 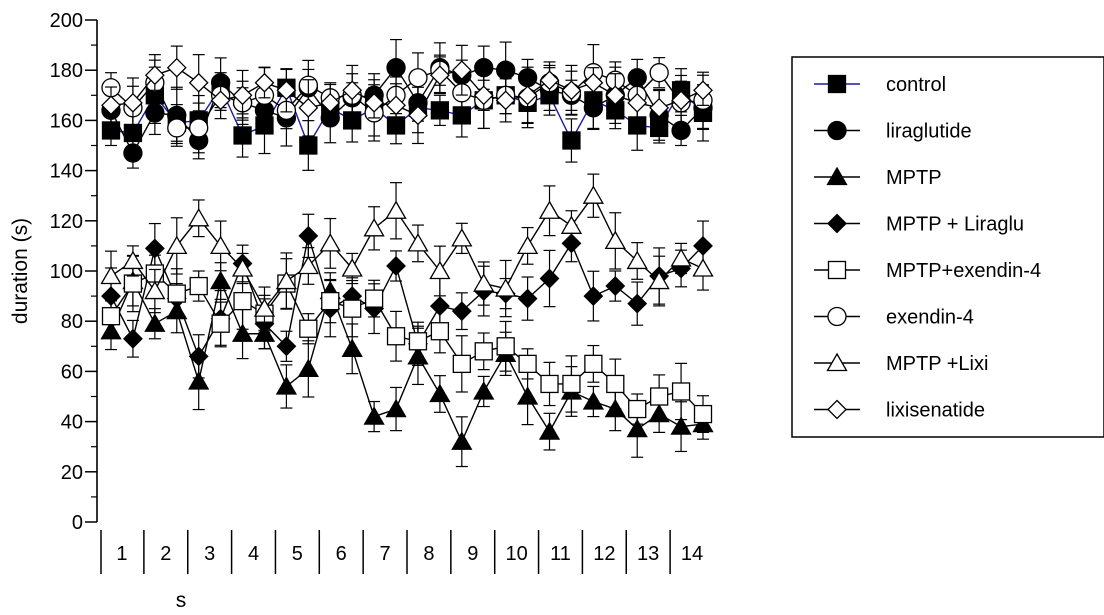 I want to click on x-category-label: 14, so click(x=692, y=554).